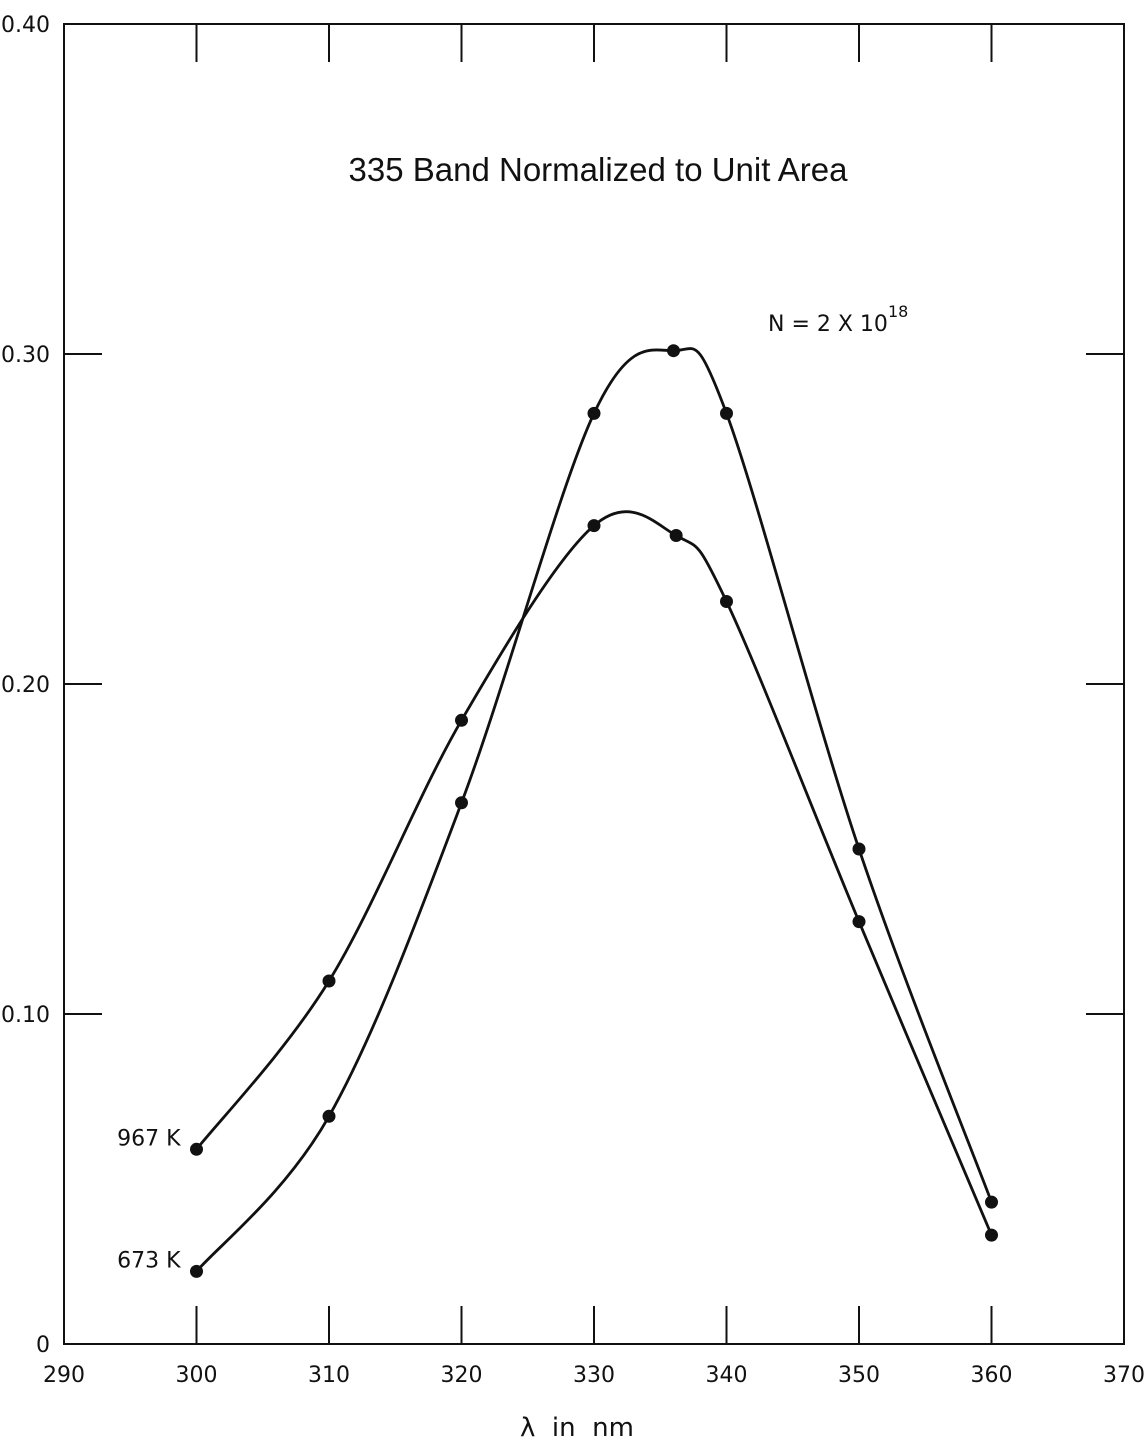 This screenshot has height=1448, width=1147. Describe the element at coordinates (462, 1375) in the screenshot. I see `x-tick-label: 320` at that location.